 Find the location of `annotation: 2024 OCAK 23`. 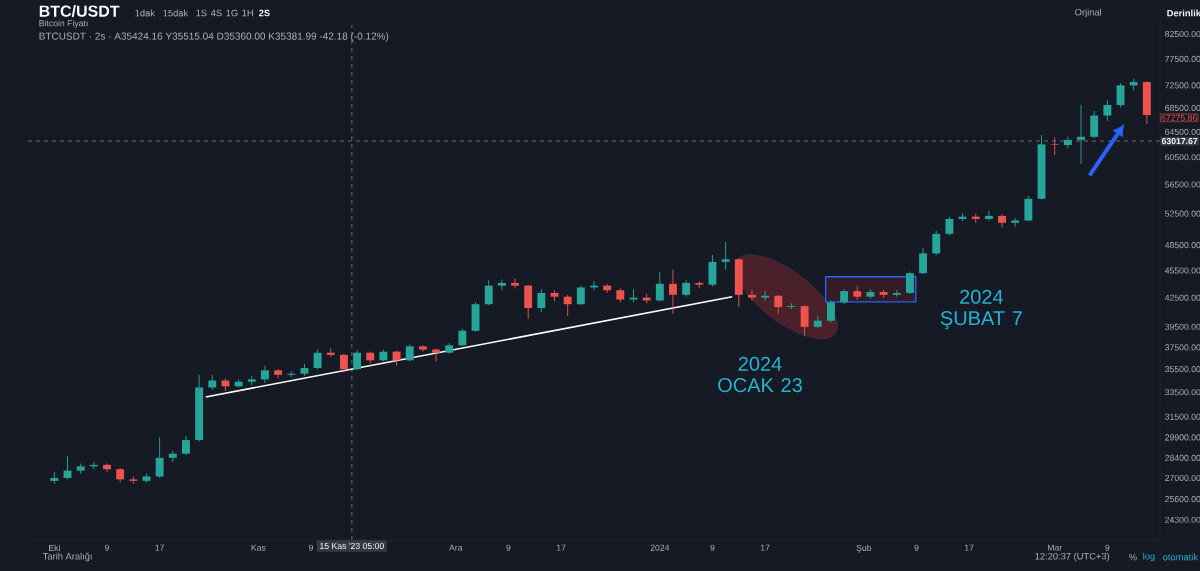

annotation: 2024 OCAK 23 is located at coordinates (760, 374).